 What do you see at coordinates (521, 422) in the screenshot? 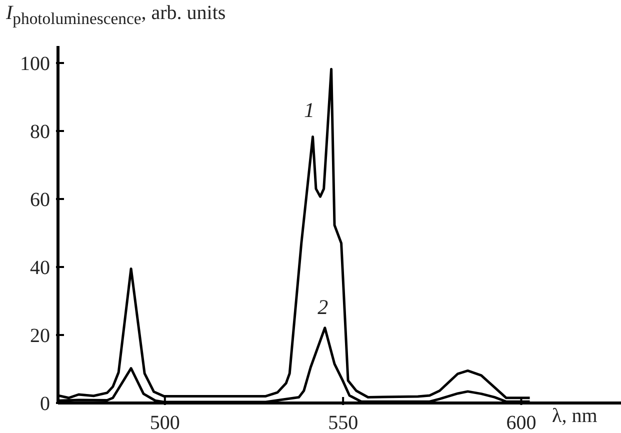
I see `x-tick-label: 600` at bounding box center [521, 422].